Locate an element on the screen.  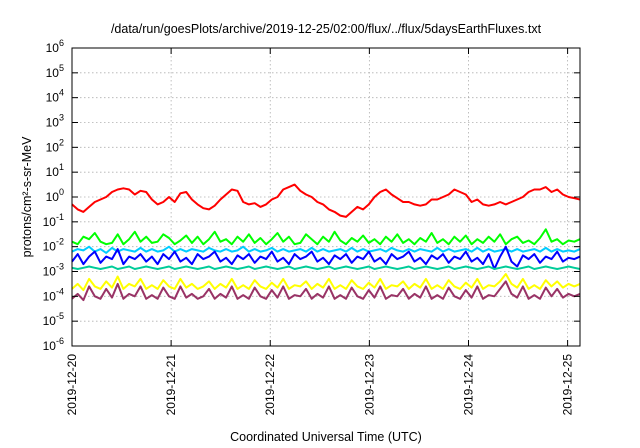
x-tick-label: 2019-12-21 is located at coordinates (171, 385).